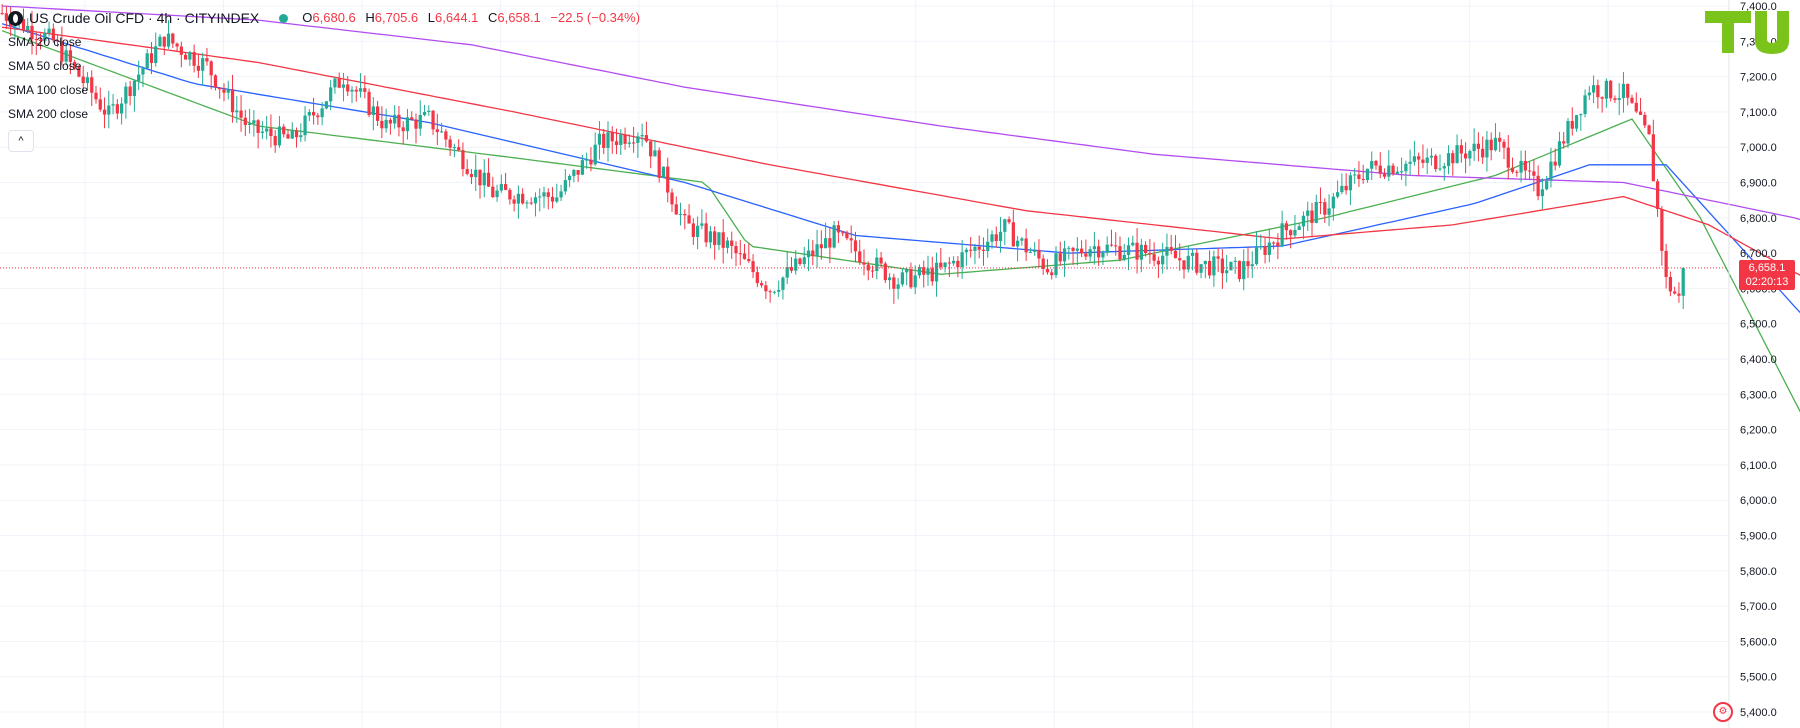  I want to click on settings-gear-icon: ⚙, so click(1723, 712).